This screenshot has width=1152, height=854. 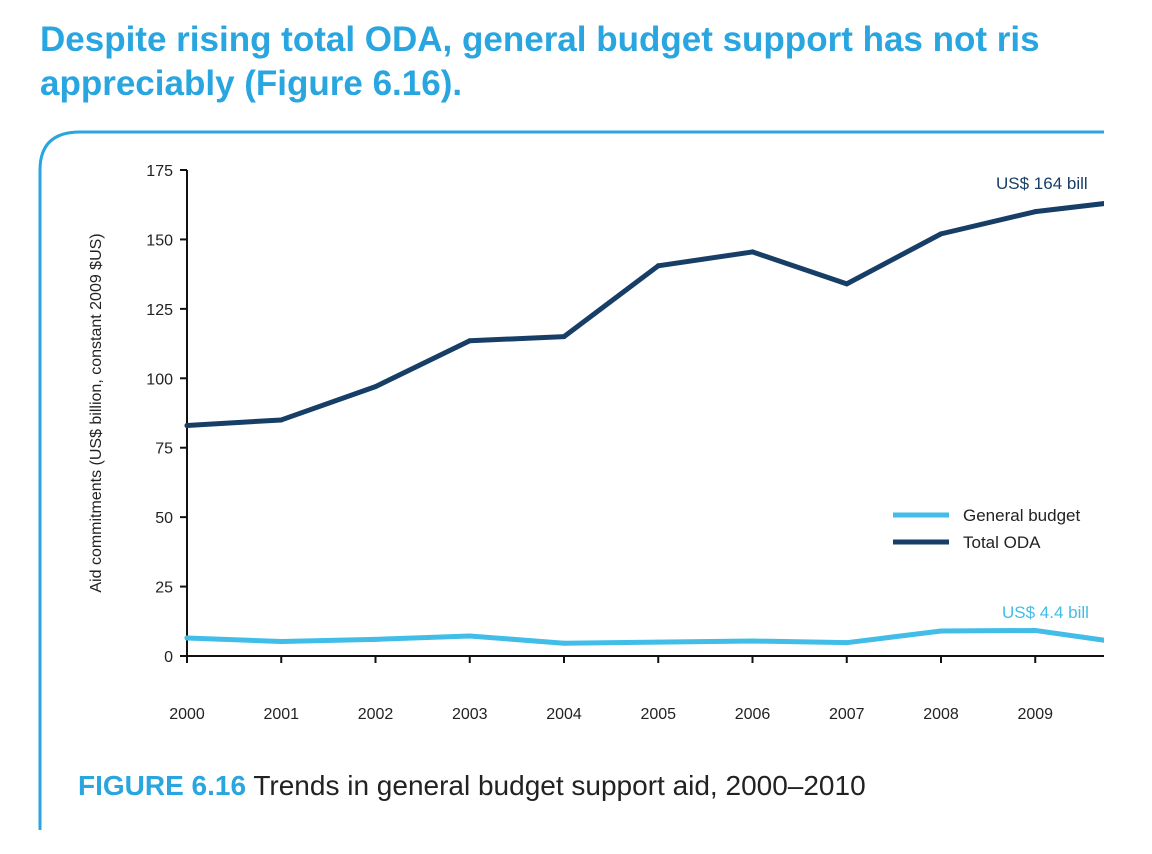 I want to click on x-tick-label: 2002, so click(x=376, y=714).